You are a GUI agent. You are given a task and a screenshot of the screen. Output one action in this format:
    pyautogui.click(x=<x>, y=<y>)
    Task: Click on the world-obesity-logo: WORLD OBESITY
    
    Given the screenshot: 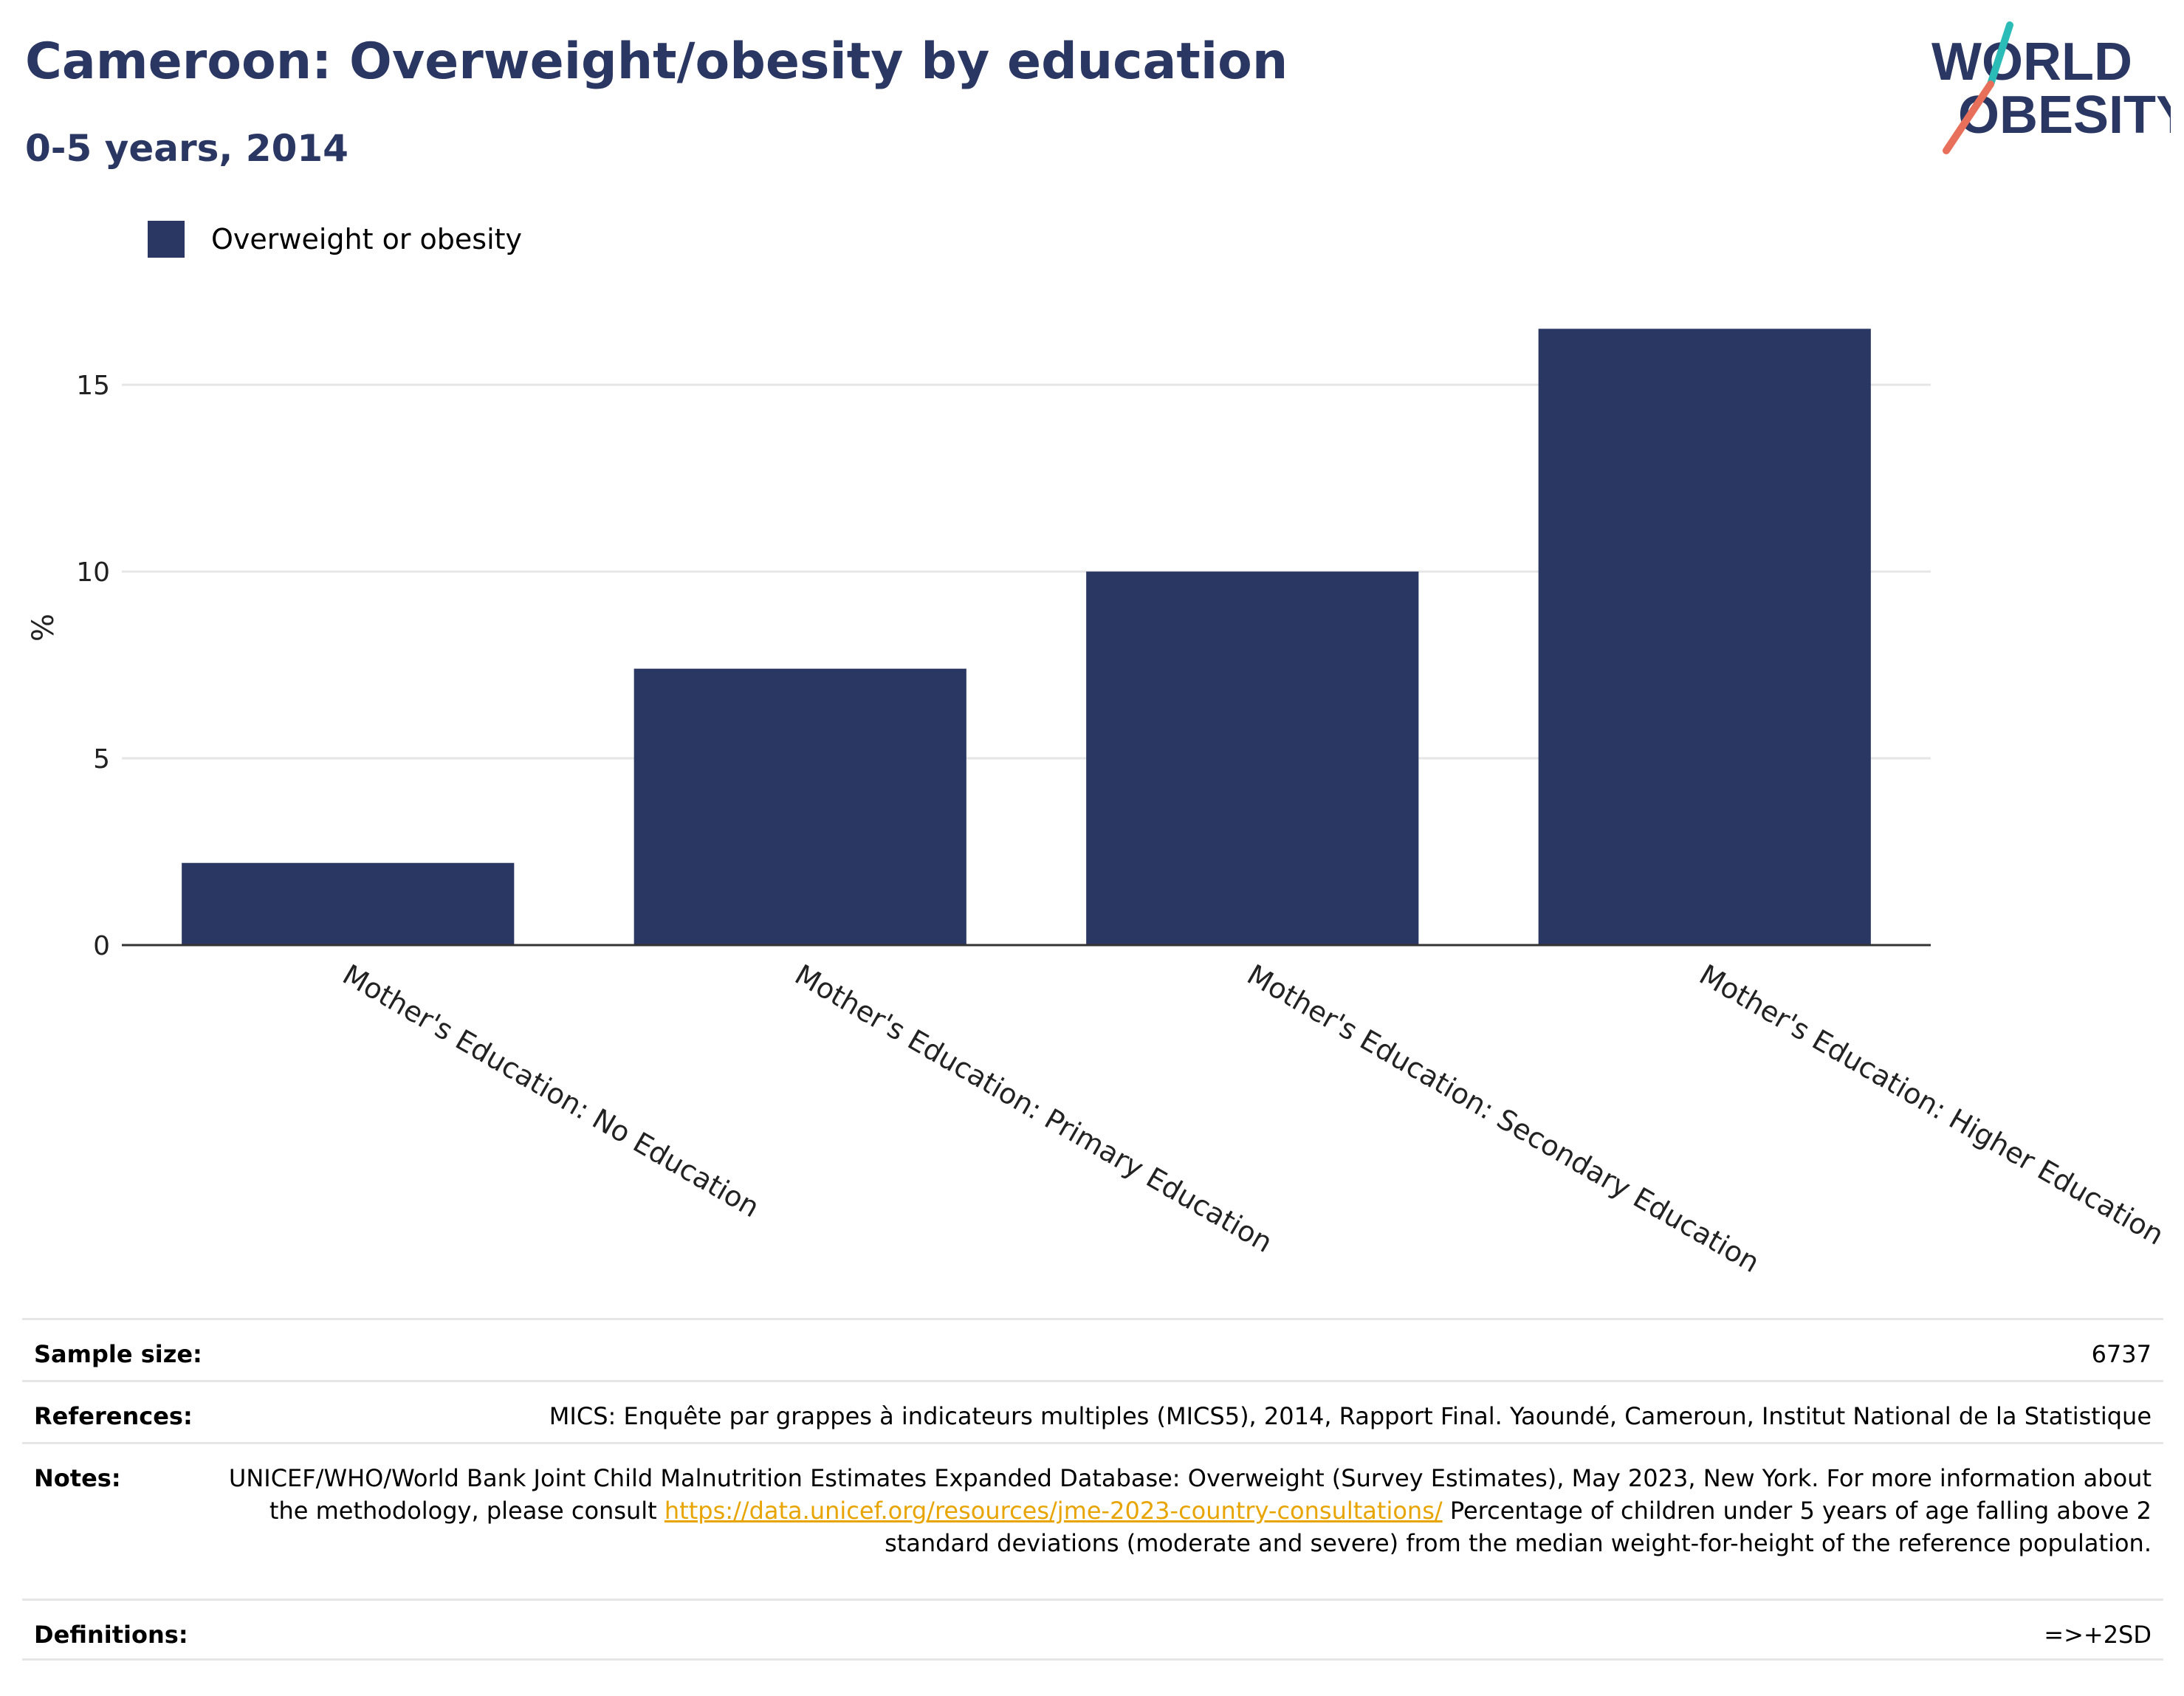 What is the action you would take?
    pyautogui.click(x=2051, y=87)
    